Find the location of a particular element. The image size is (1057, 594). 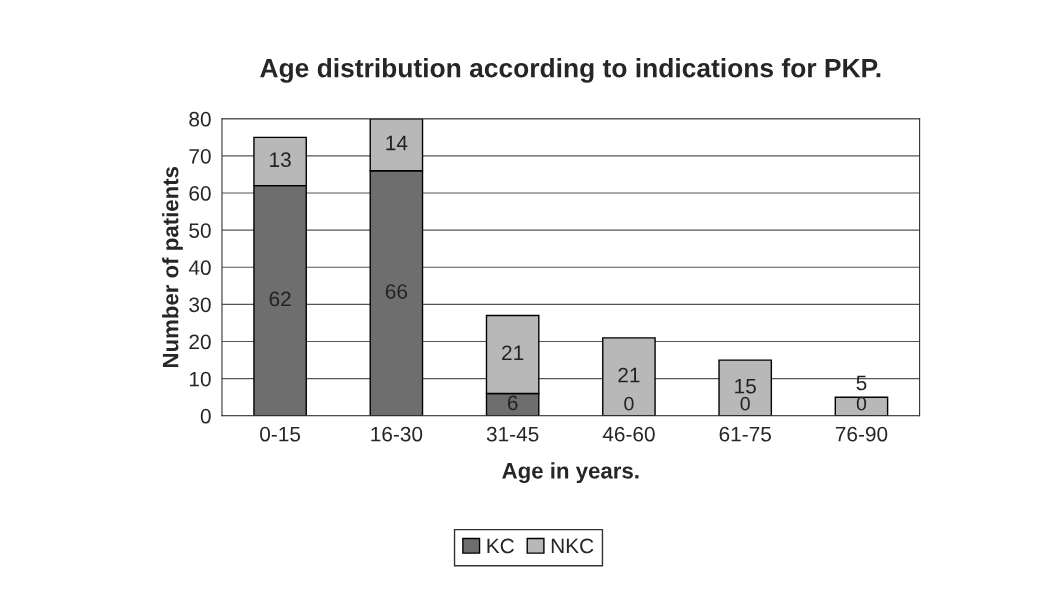

y-tick-label: 30 is located at coordinates (200, 305).